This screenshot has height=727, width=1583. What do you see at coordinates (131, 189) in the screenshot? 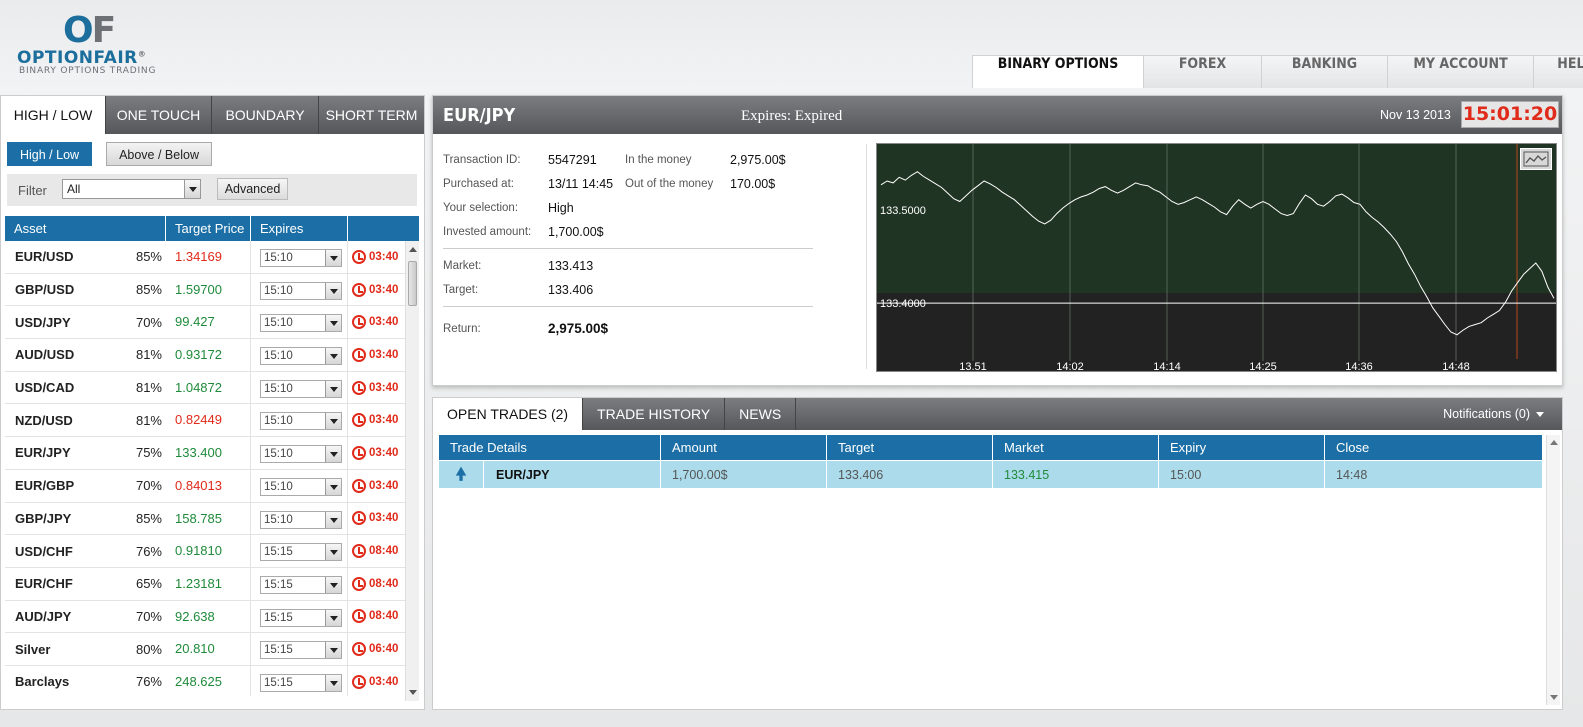
I see `filter-select: All` at bounding box center [131, 189].